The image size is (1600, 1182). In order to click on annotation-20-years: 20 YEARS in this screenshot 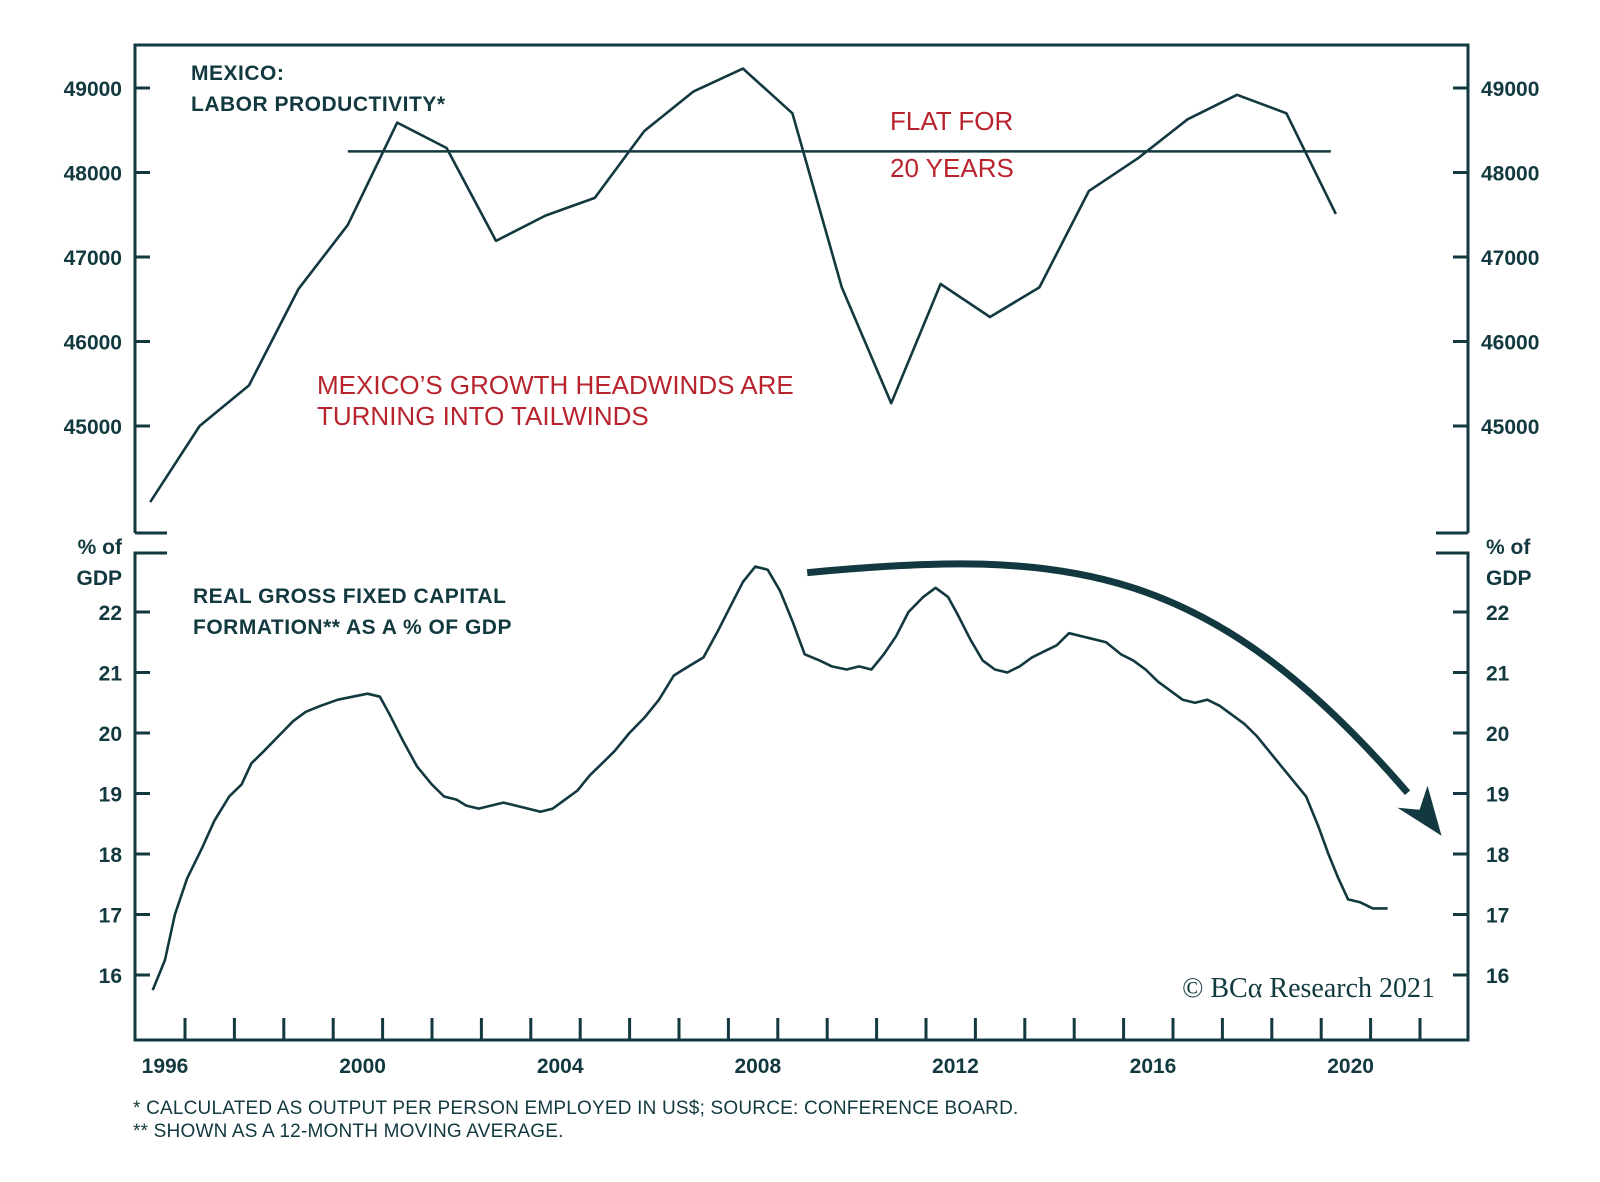, I will do `click(952, 168)`.